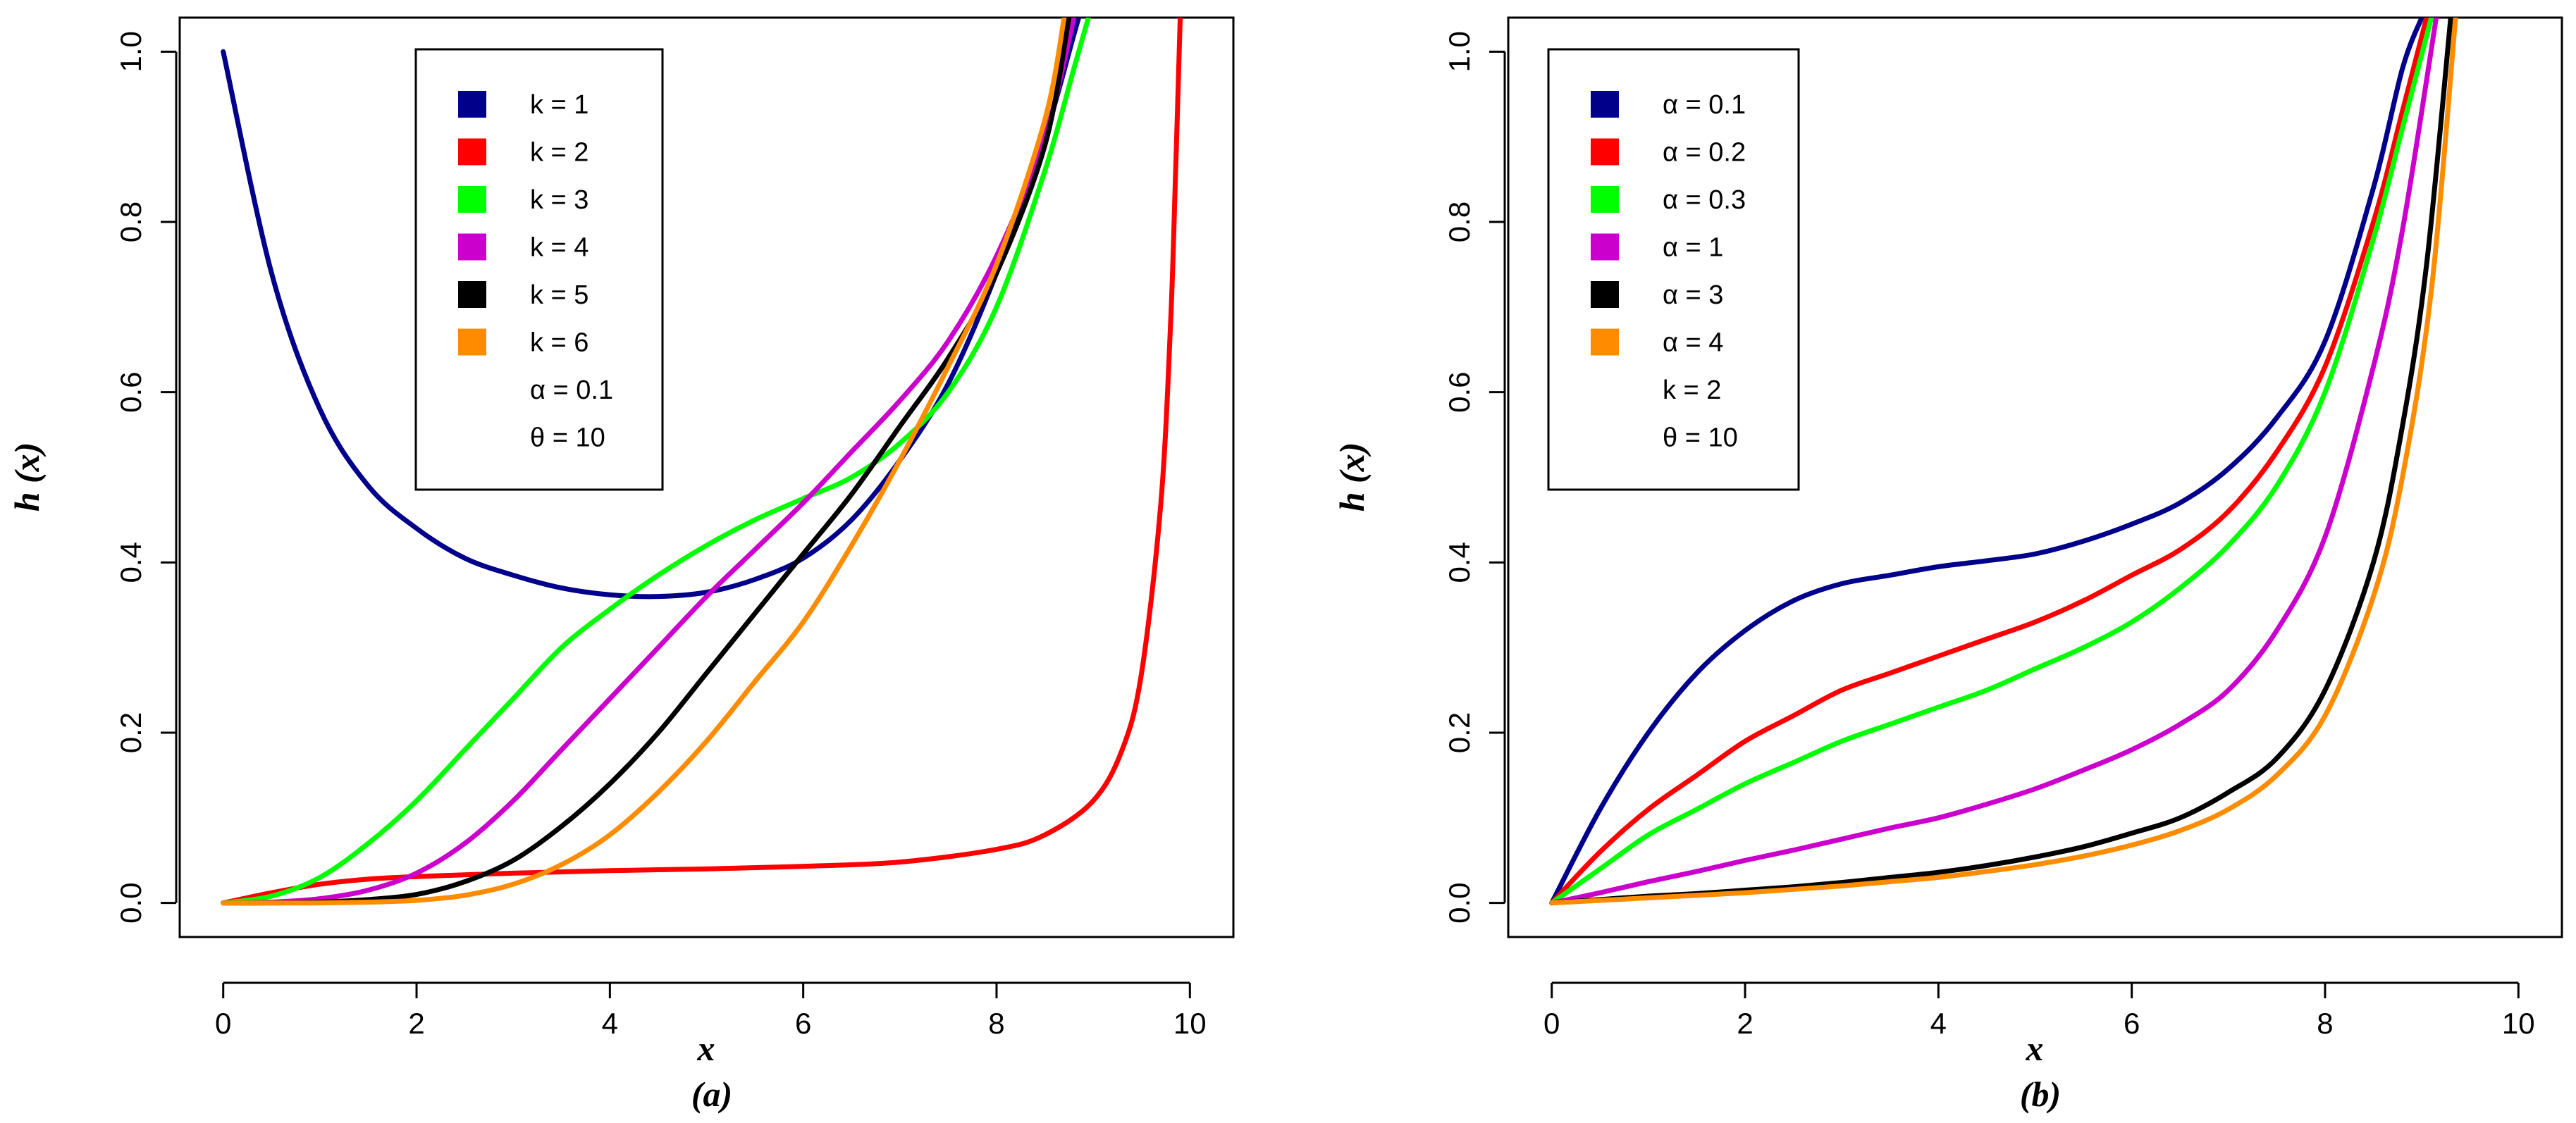 Image resolution: width=2576 pixels, height=1123 pixels. I want to click on legend-parameter: α = 0.1, so click(571, 390).